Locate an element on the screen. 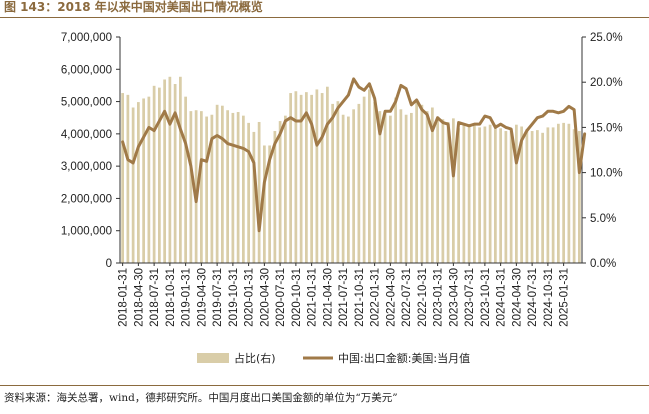  title-rule is located at coordinates (324, 17).